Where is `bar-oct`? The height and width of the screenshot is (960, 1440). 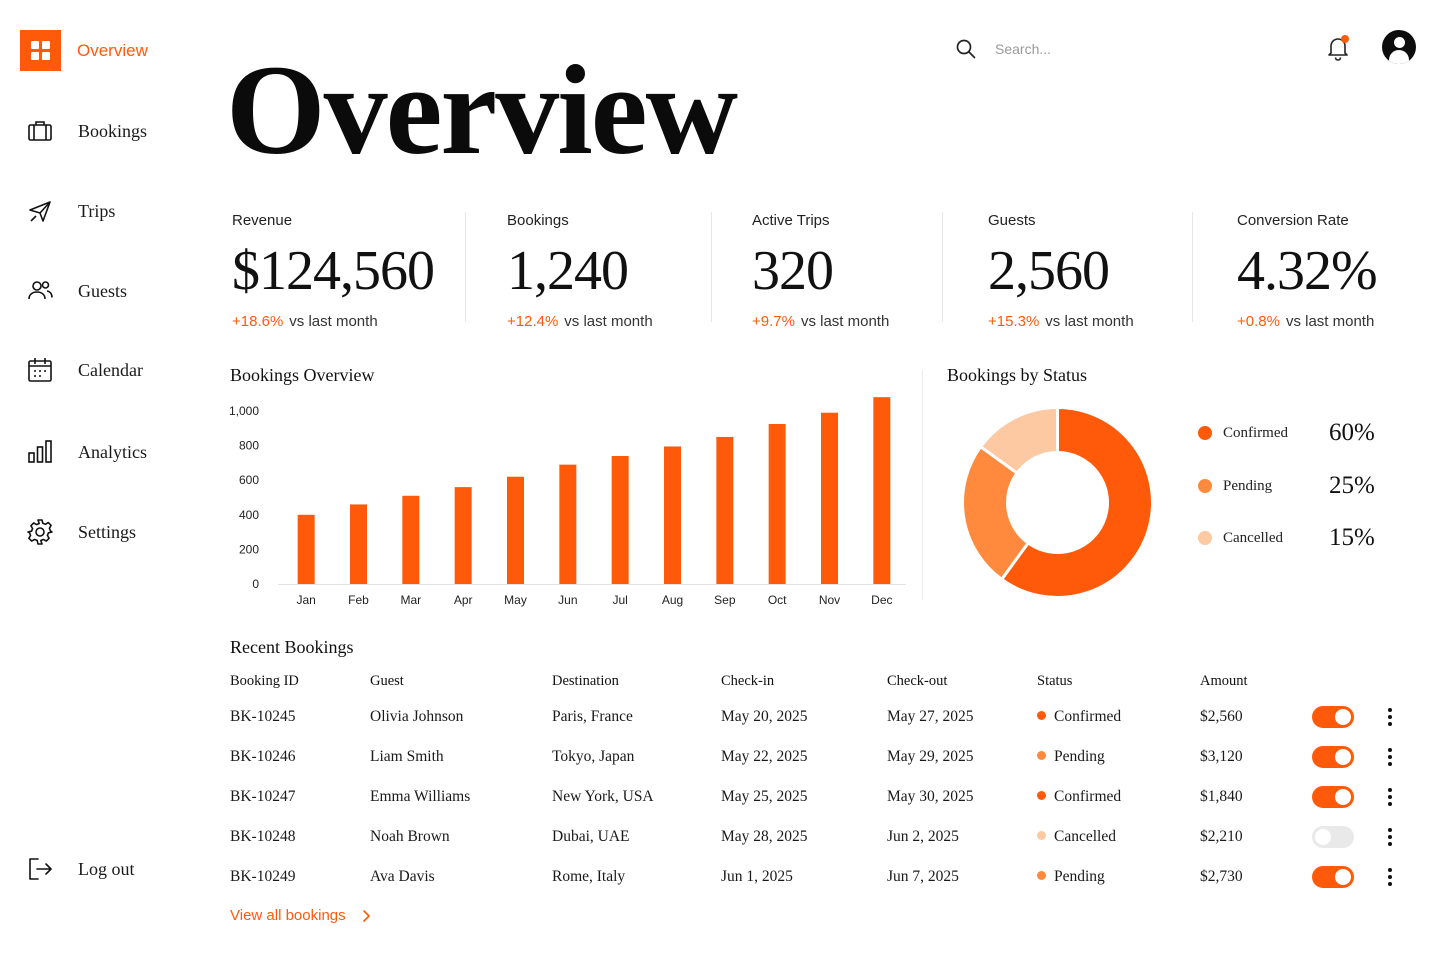
bar-oct is located at coordinates (777, 503).